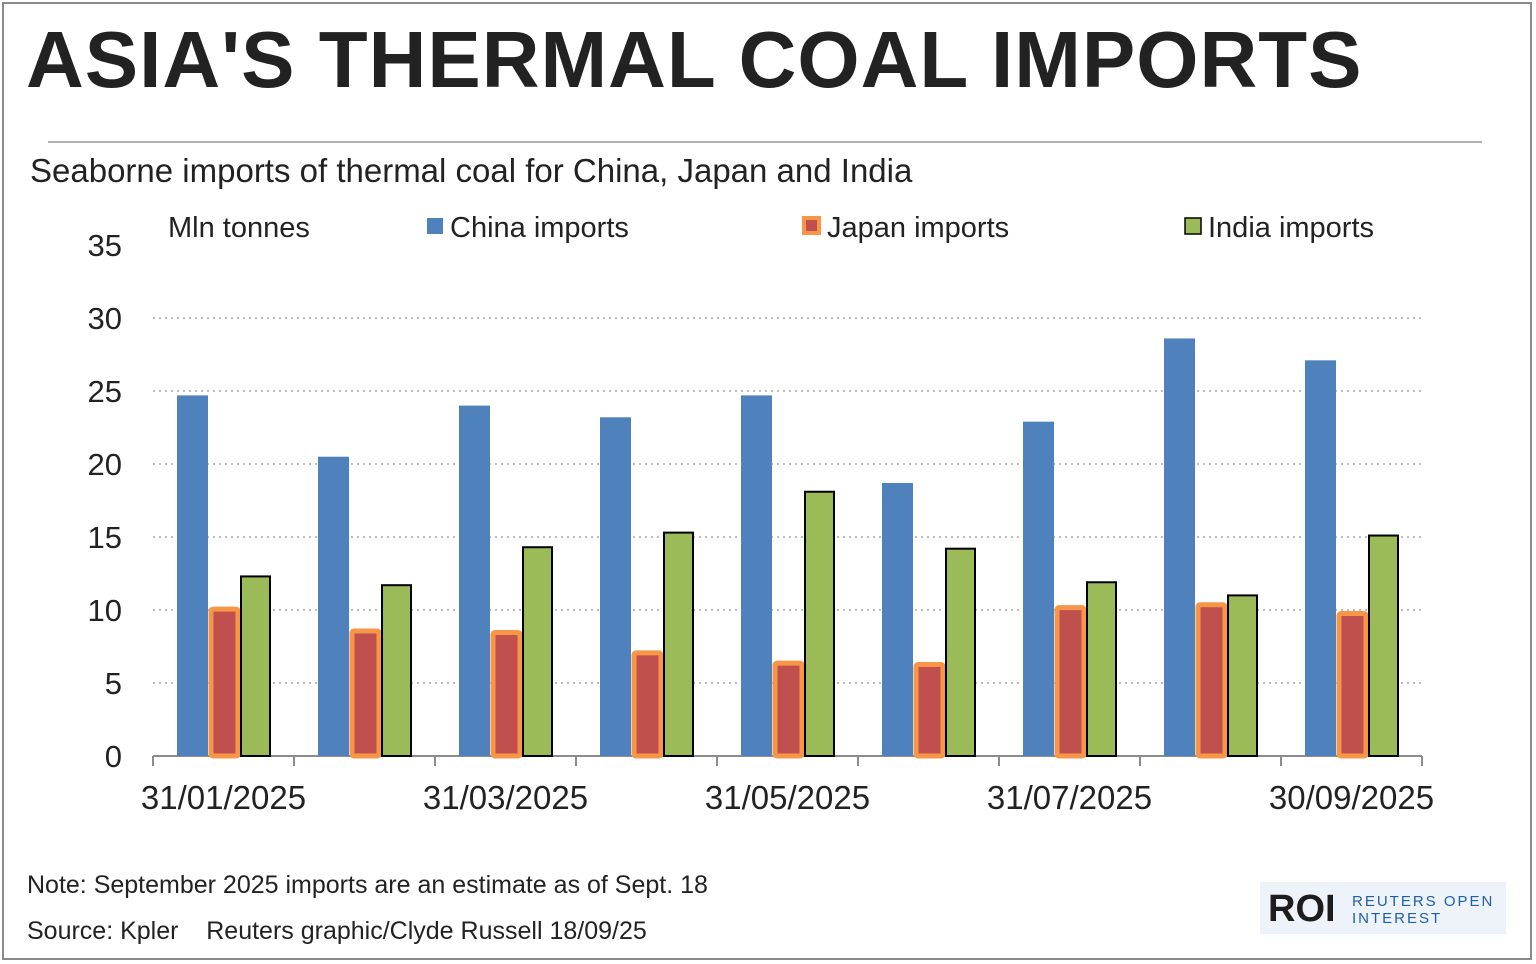 This screenshot has height=964, width=1536. Describe the element at coordinates (105, 391) in the screenshot. I see `y-tick-label: 25` at that location.